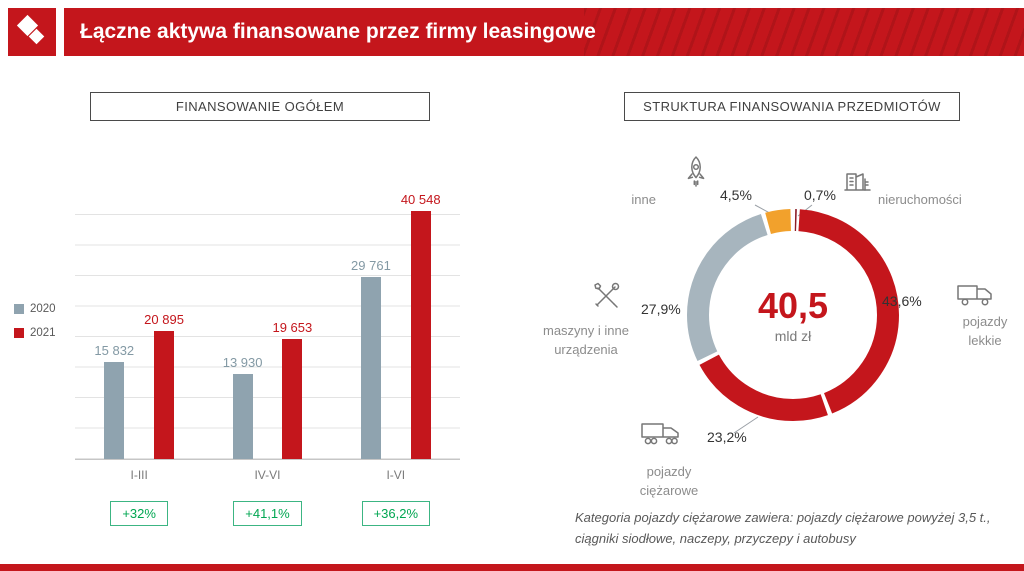  What do you see at coordinates (727, 437) in the screenshot?
I see `slice-pct-pojazdy-ciezarowe: 23,2%` at bounding box center [727, 437].